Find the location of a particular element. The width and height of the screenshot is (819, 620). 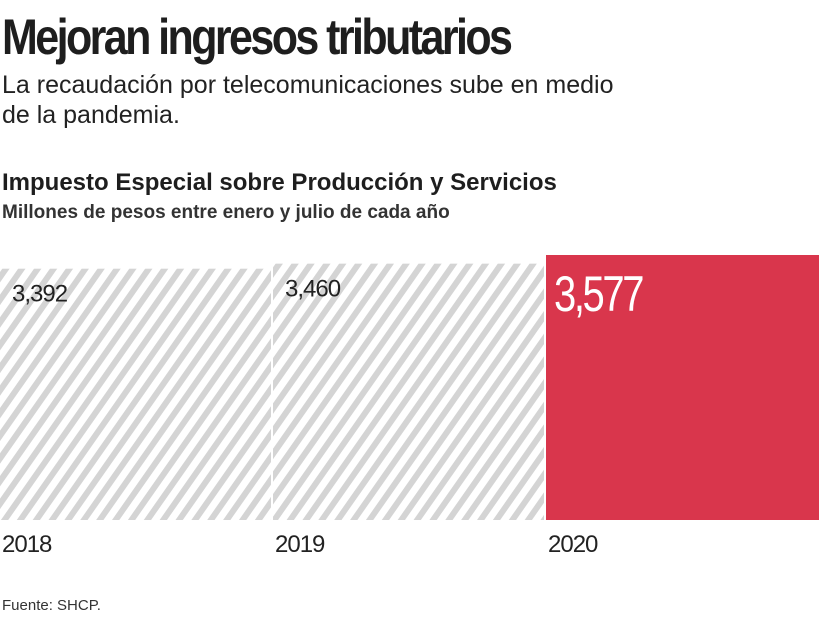

data-label-2019: 3,460 is located at coordinates (313, 289).